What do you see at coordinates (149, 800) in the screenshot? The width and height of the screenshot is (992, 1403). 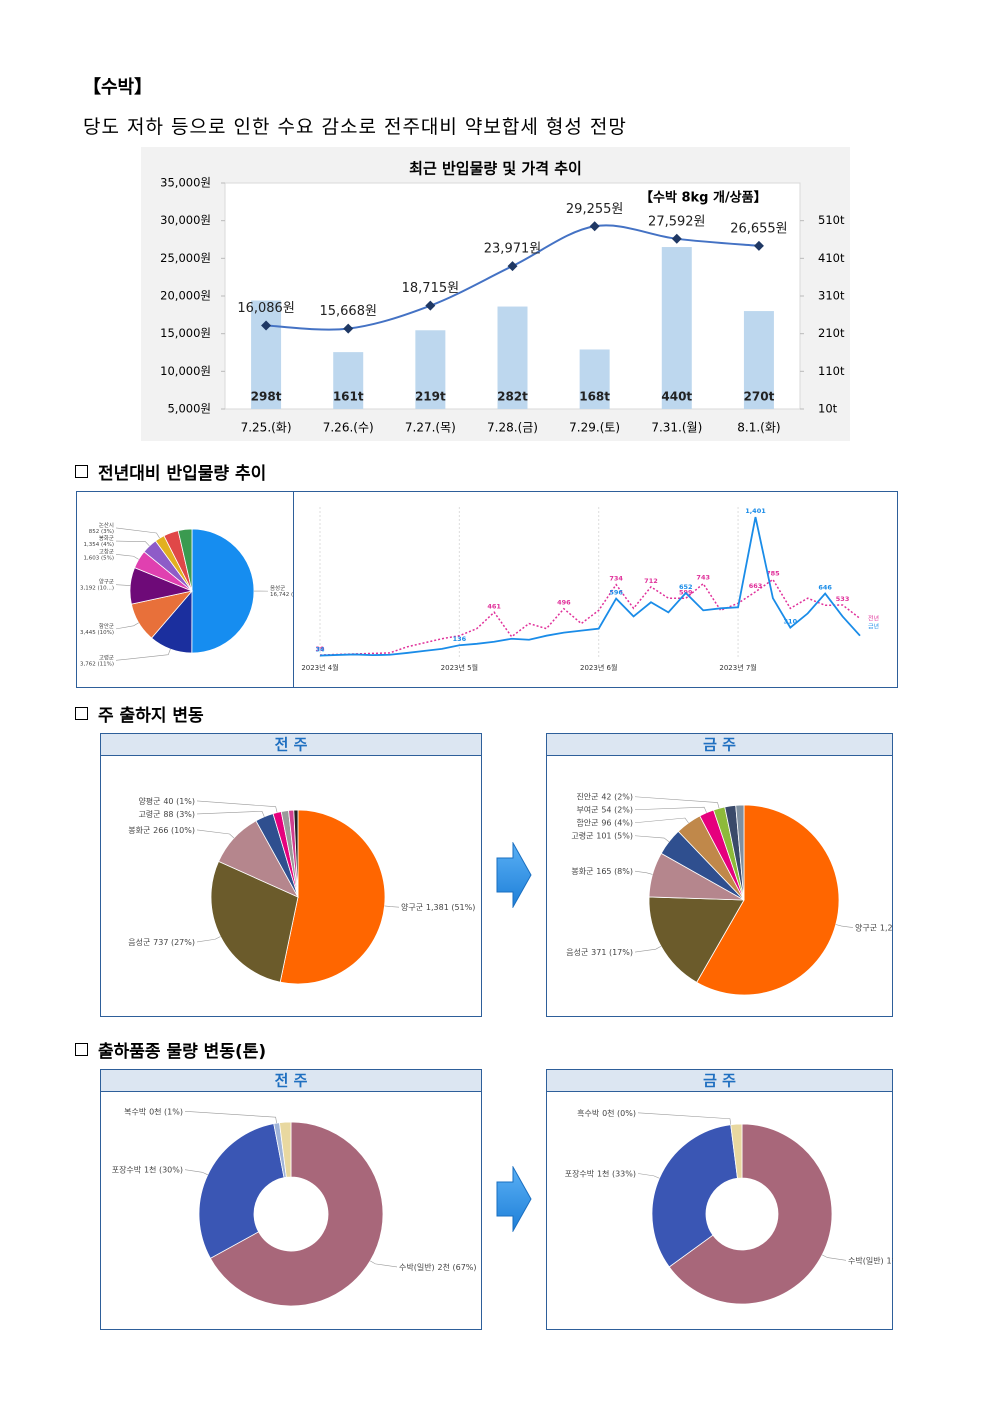 I see `slice-name: 양평군` at bounding box center [149, 800].